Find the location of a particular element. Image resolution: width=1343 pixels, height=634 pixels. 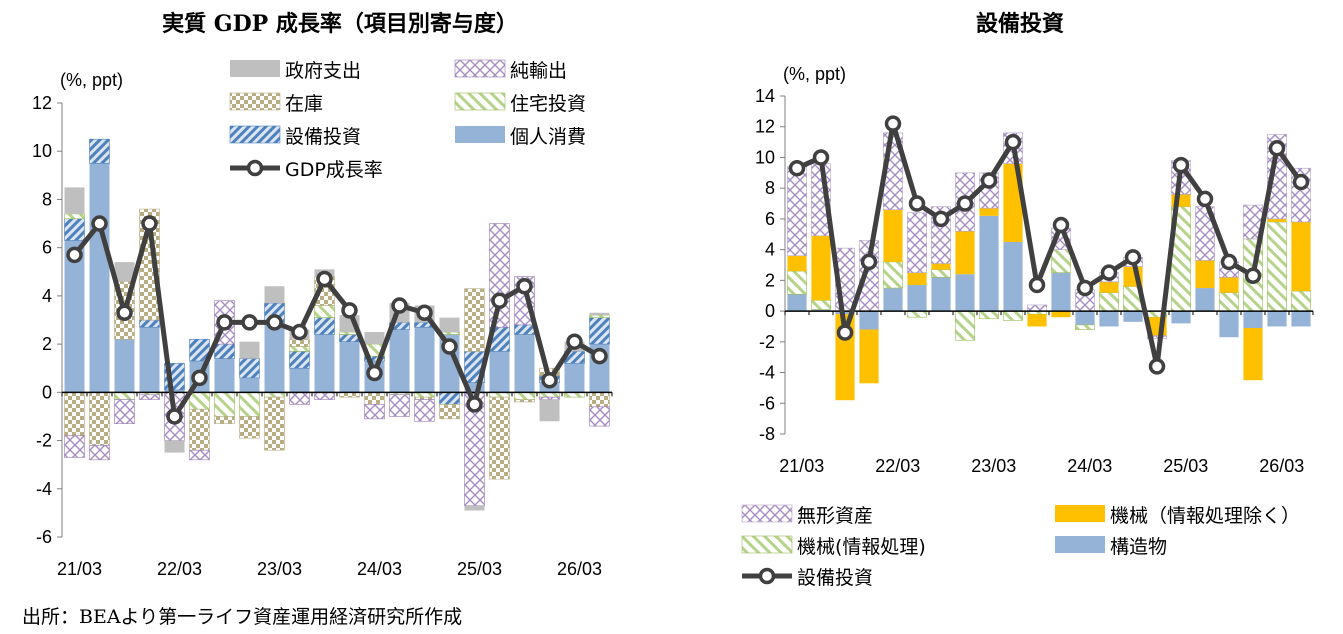

y-tick-label: -8 is located at coordinates (767, 434).